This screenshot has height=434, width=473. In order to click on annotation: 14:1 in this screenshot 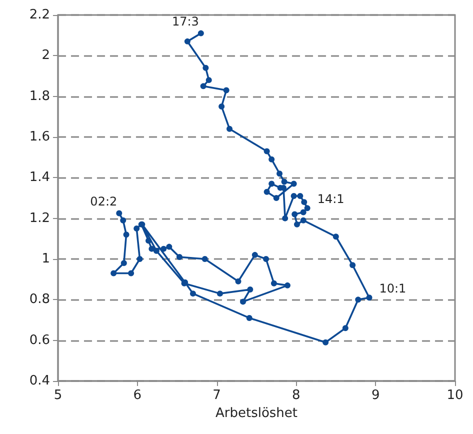, I will do `click(330, 199)`.